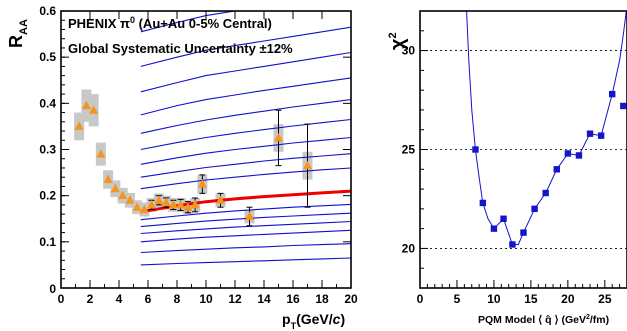 This screenshot has width=627, height=331. What do you see at coordinates (322, 299) in the screenshot?
I see `left-xtick-label-9: 18` at bounding box center [322, 299].